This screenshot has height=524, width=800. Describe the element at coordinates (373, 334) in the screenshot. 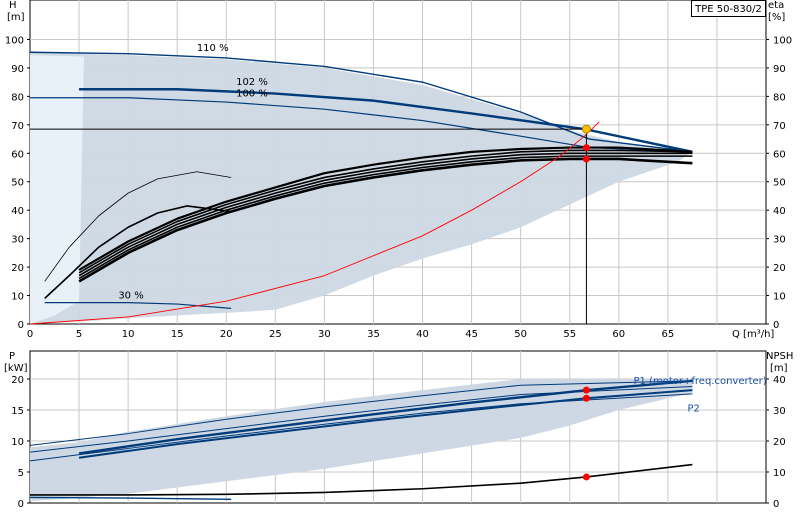

I see `head-x-tick-label: 35` at that location.